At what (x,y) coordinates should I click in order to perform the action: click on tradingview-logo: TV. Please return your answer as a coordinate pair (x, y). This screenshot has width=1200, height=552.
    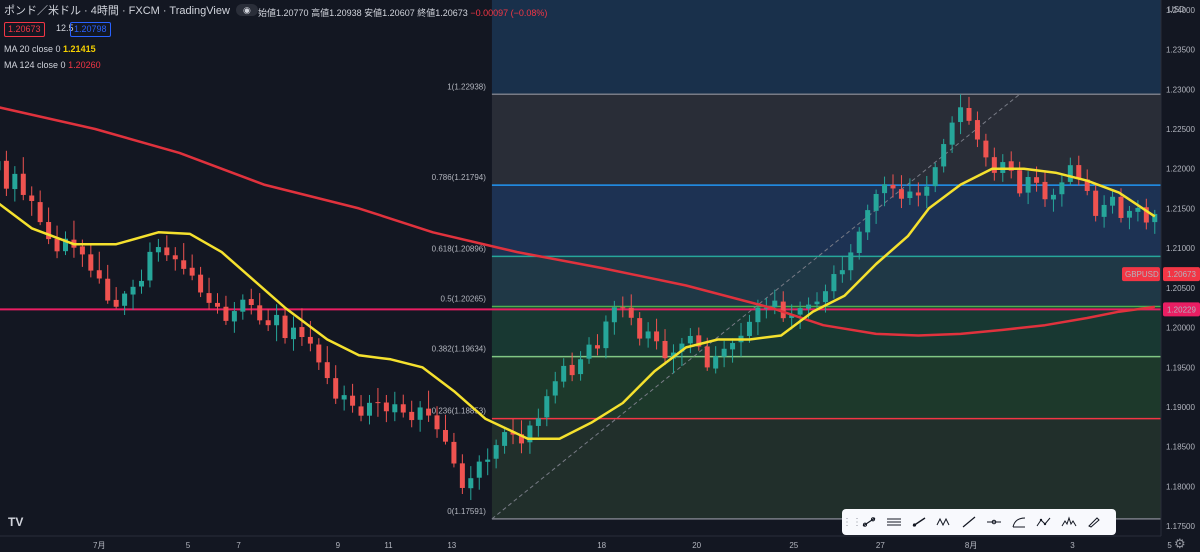
    Looking at the image, I should click on (15, 522).